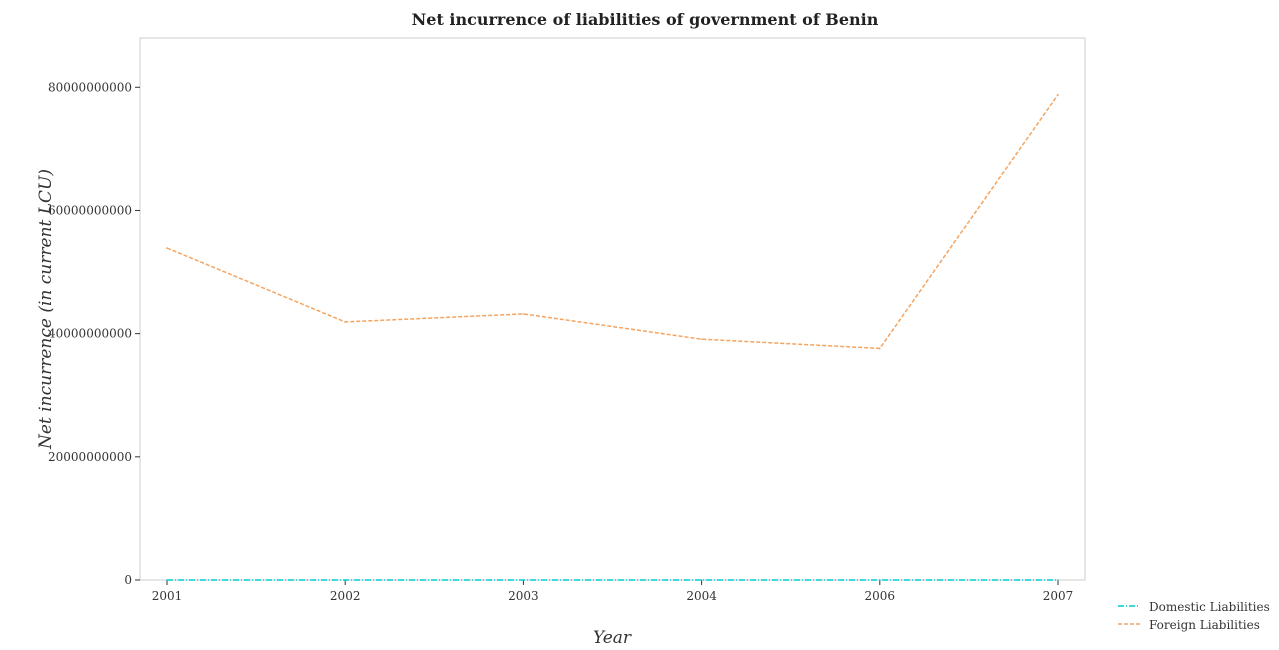  I want to click on legend-label-domestic-liabilities: Domestic Liabilities, so click(1209, 607).